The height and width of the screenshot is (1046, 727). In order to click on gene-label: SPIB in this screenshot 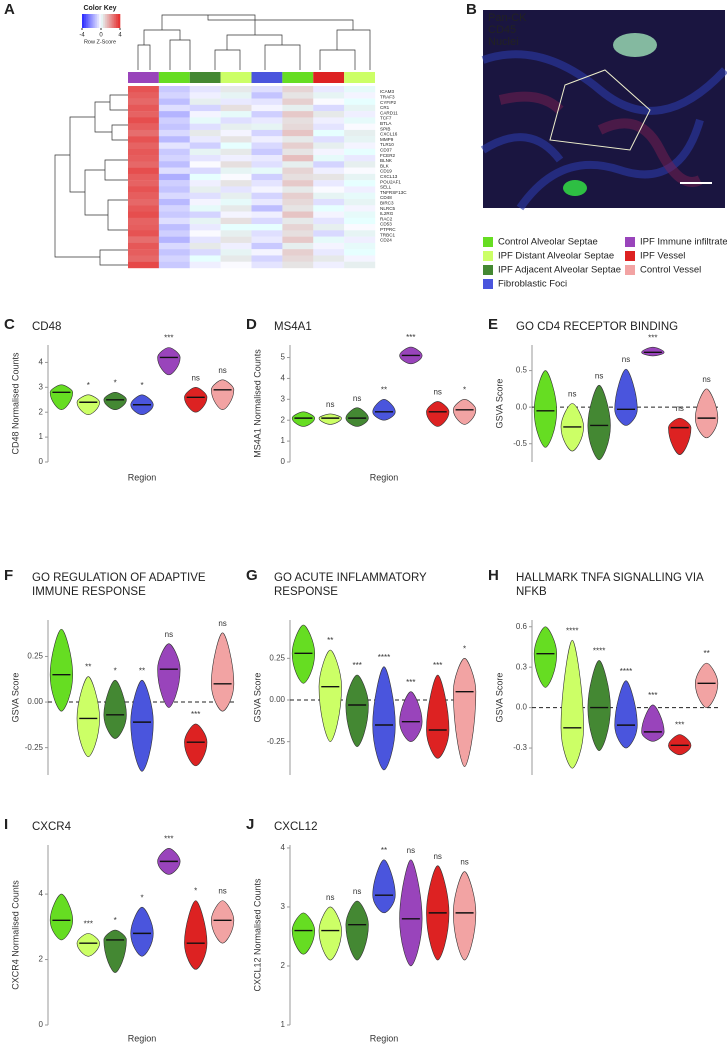, I will do `click(385, 128)`.